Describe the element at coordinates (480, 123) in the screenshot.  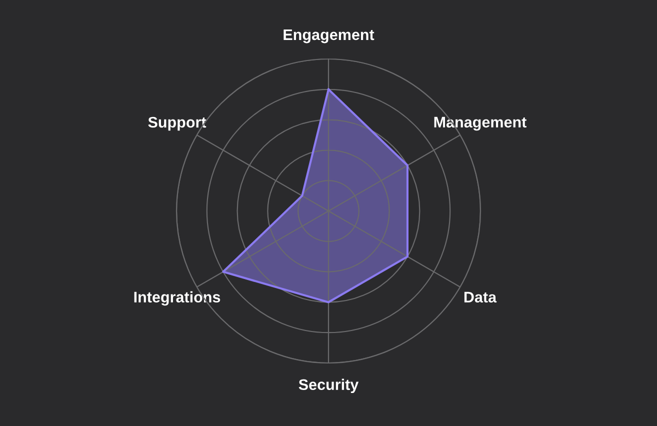
I see `spoke-label: Management` at that location.